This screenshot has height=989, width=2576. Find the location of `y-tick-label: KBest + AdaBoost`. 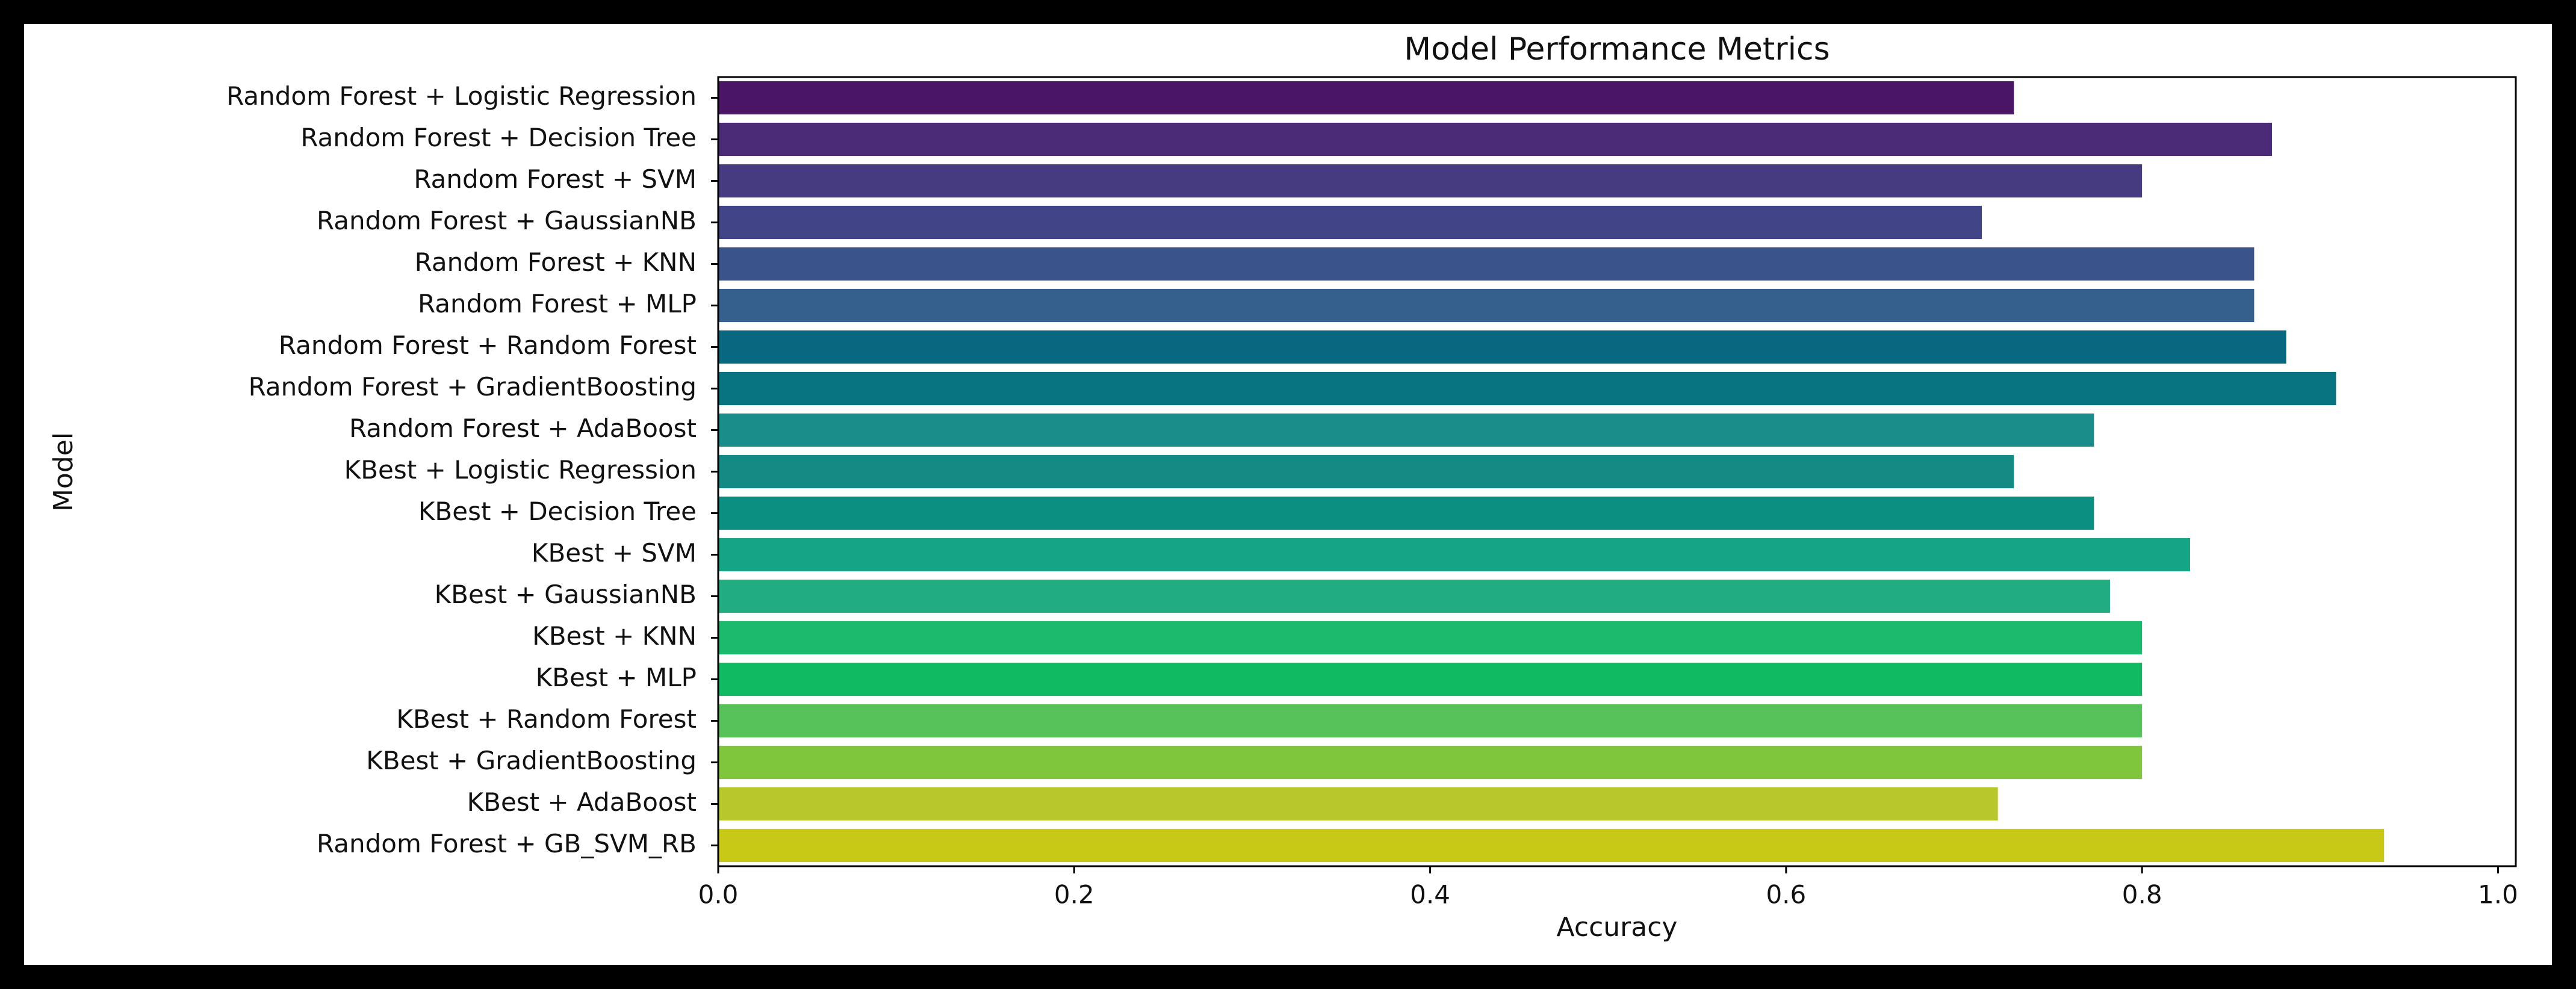

y-tick-label: KBest + AdaBoost is located at coordinates (582, 802).